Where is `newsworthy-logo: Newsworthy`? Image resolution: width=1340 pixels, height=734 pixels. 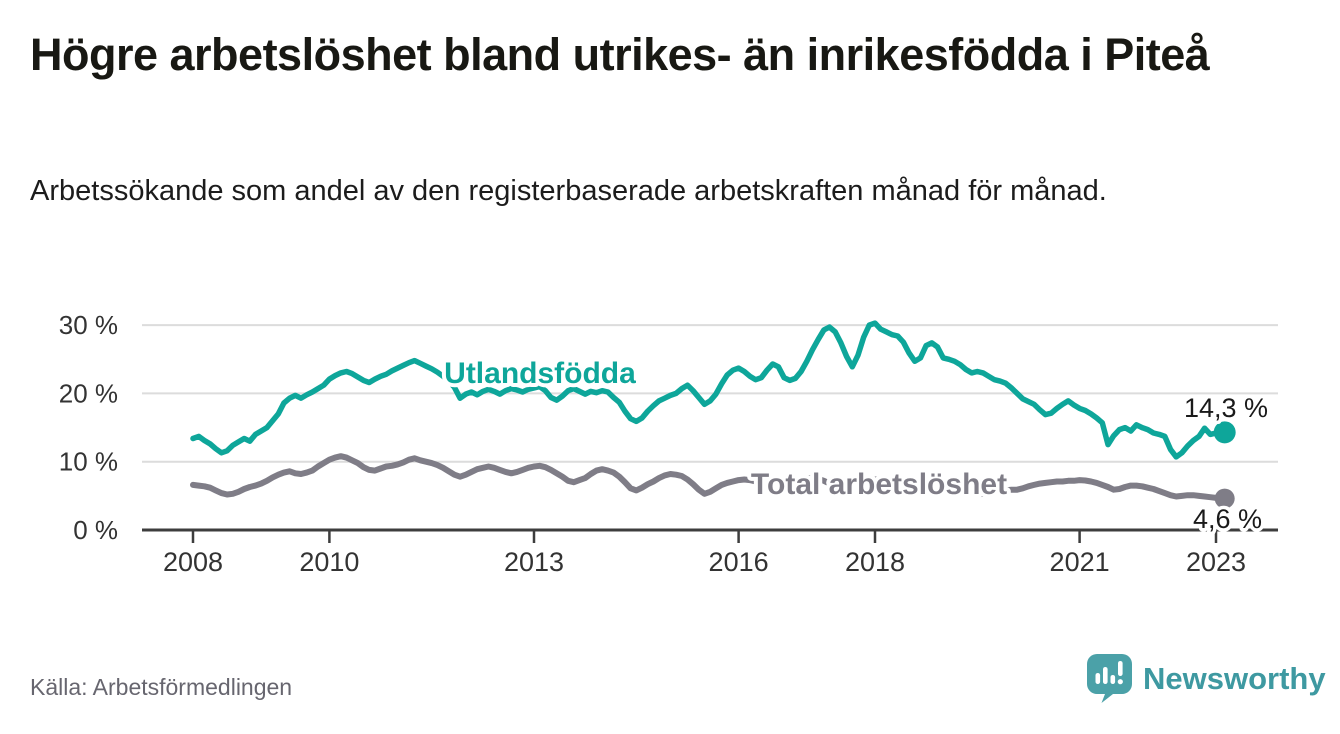
newsworthy-logo: Newsworthy is located at coordinates (1206, 678).